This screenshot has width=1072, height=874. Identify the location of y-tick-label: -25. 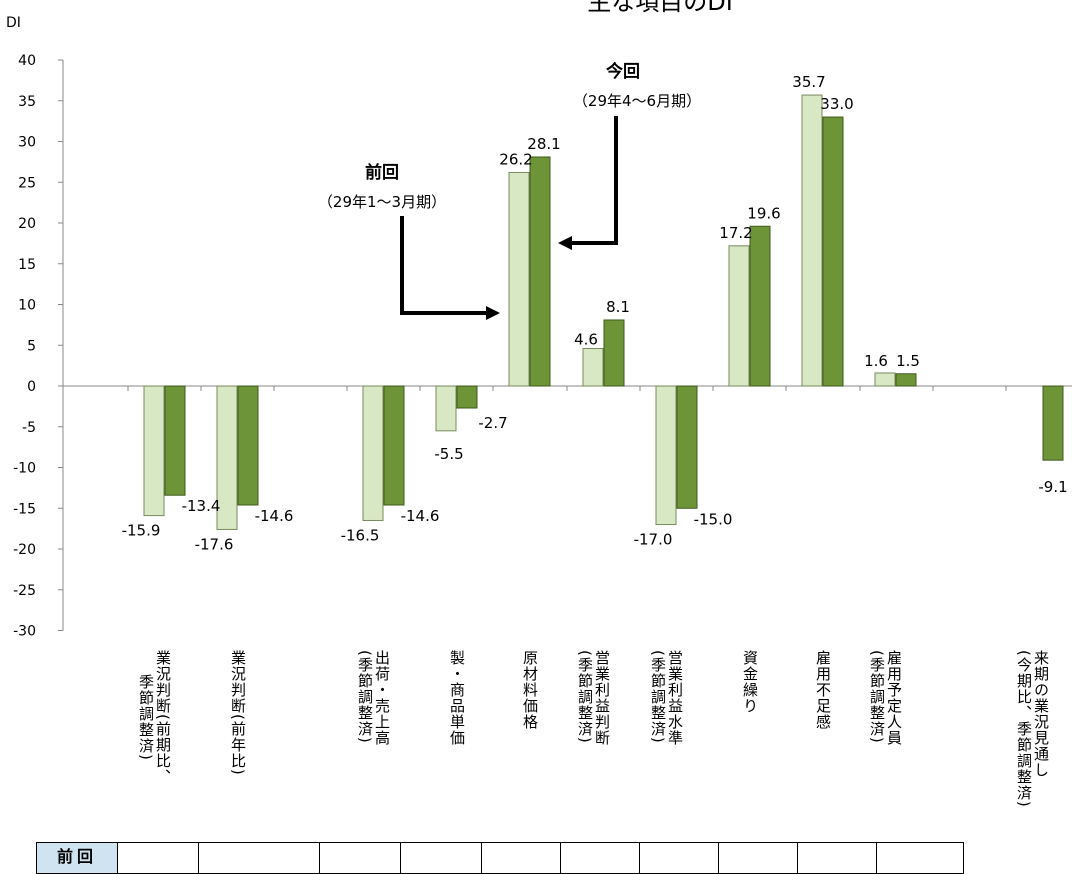
(24, 591).